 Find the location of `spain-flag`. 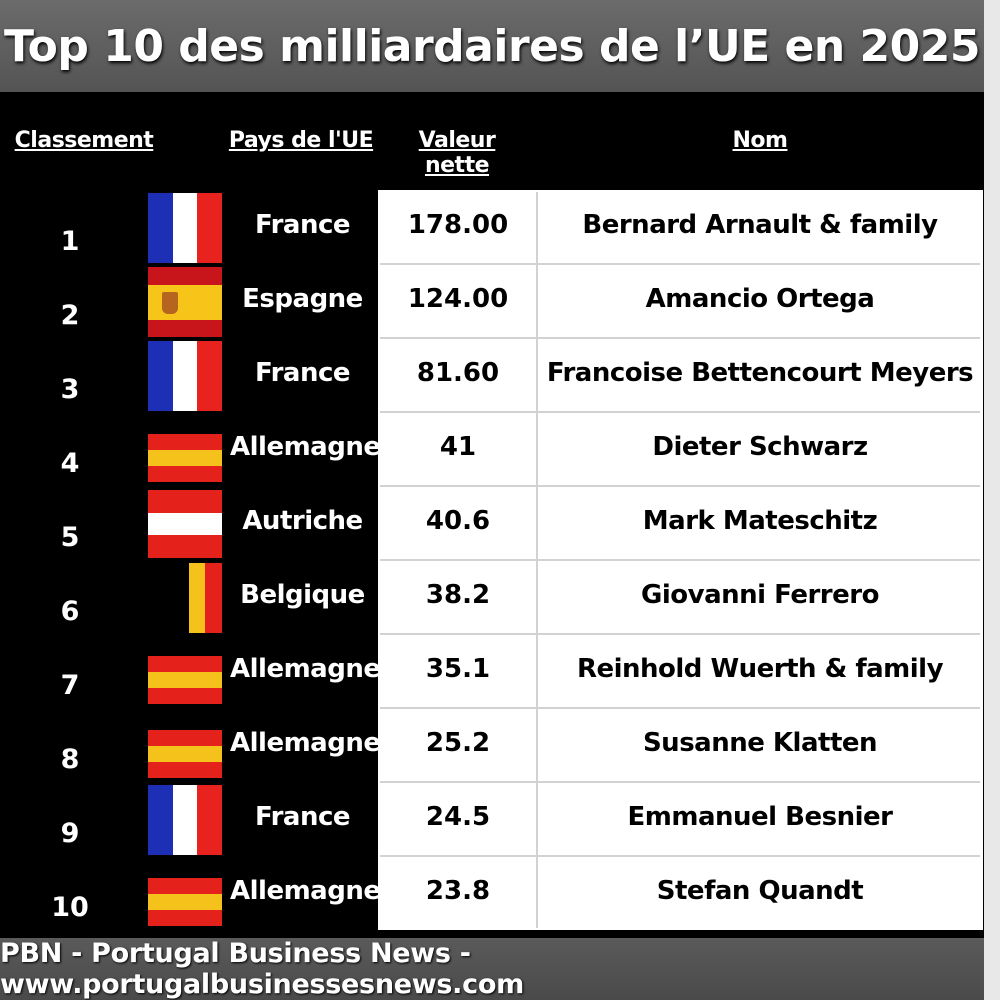

spain-flag is located at coordinates (185, 302).